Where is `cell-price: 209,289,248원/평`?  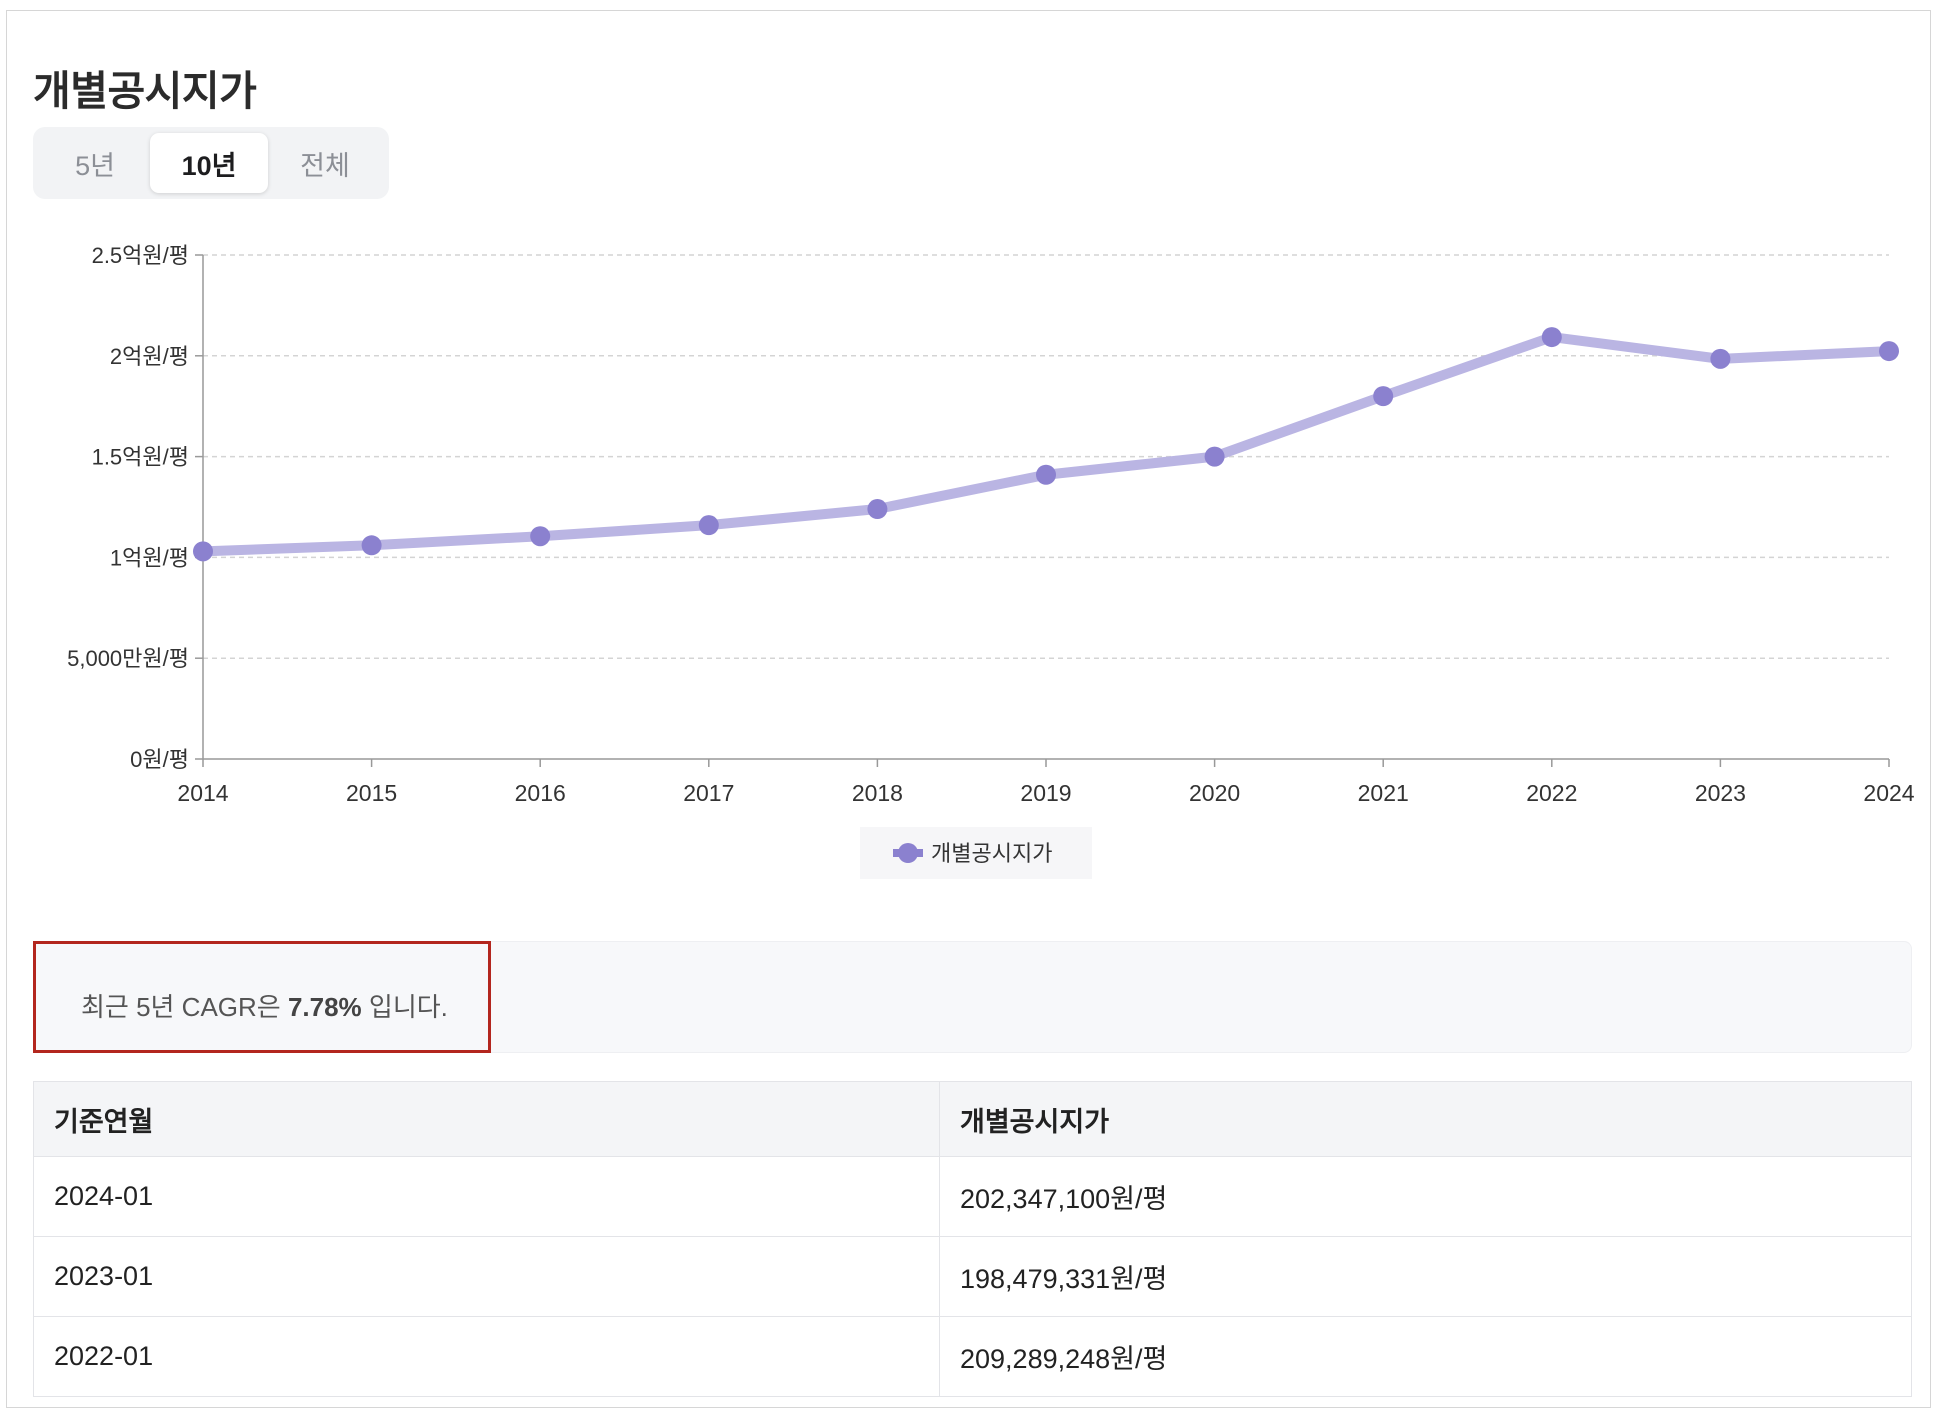 cell-price: 209,289,248원/평 is located at coordinates (1425, 1356).